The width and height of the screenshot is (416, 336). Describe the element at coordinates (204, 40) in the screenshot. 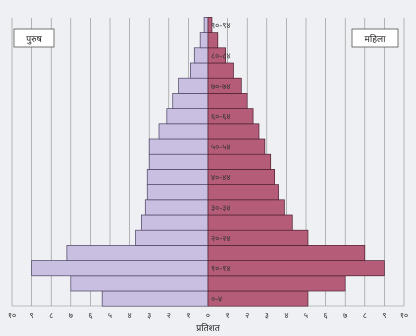

I see `bar-male-८५-८९` at that location.